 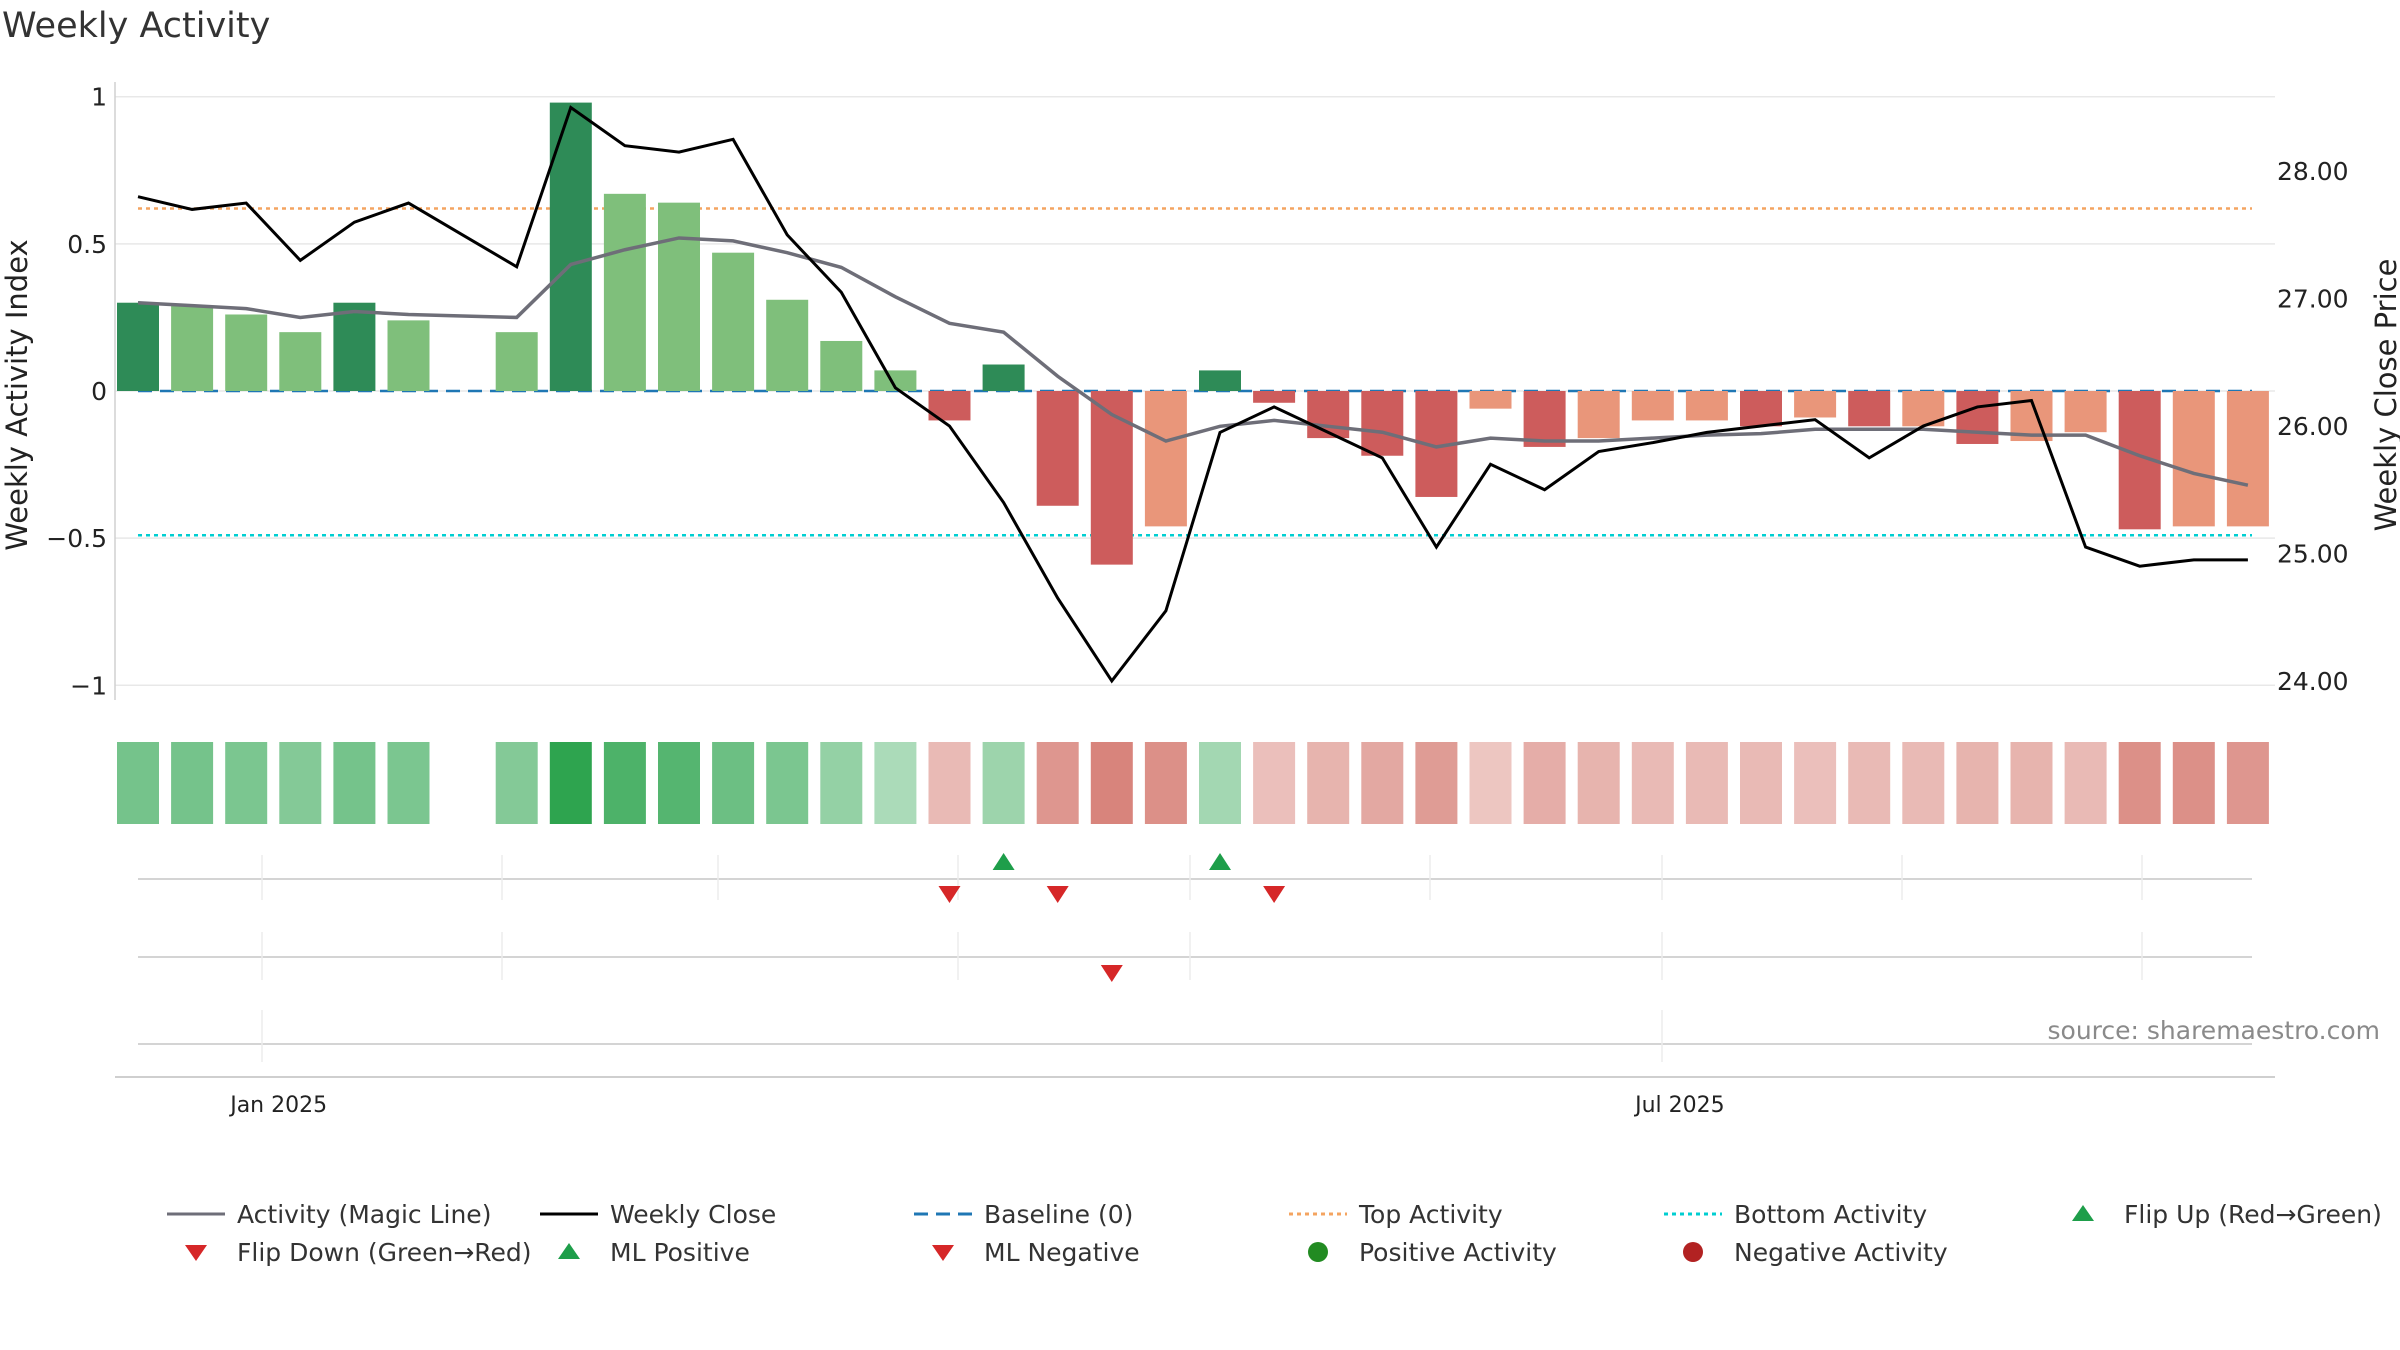 I want to click on legend-item: Flip Up (Red→Green), so click(x=2217, y=1214).